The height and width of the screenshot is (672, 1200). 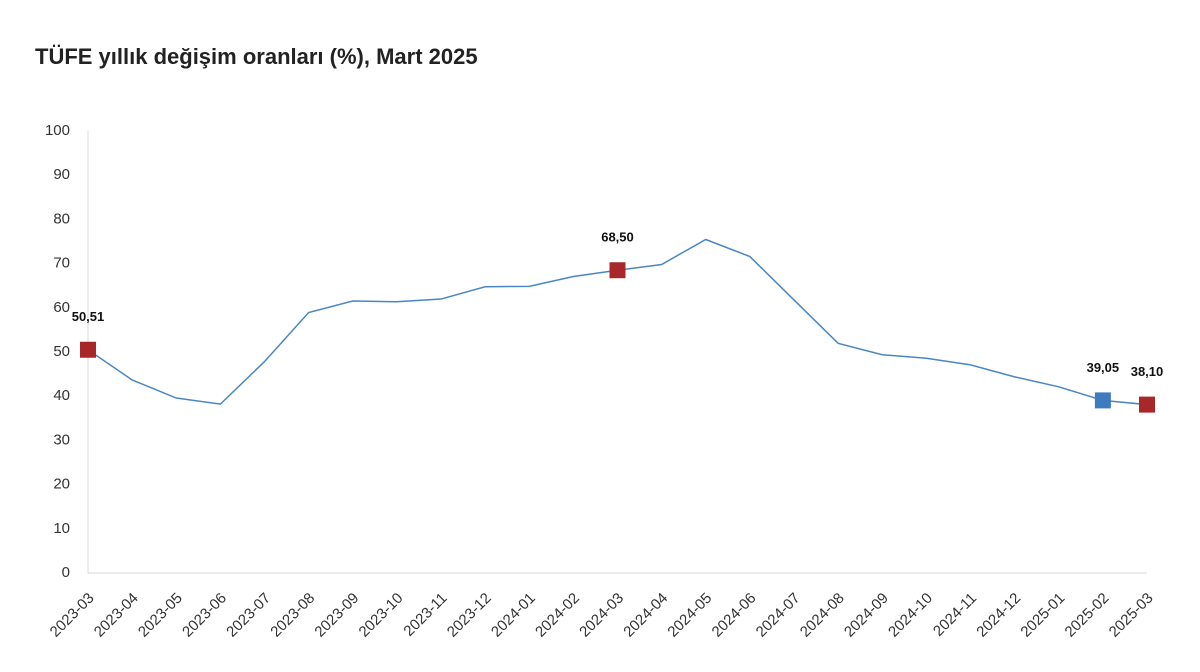 I want to click on value-label: 68,50, so click(x=617, y=237).